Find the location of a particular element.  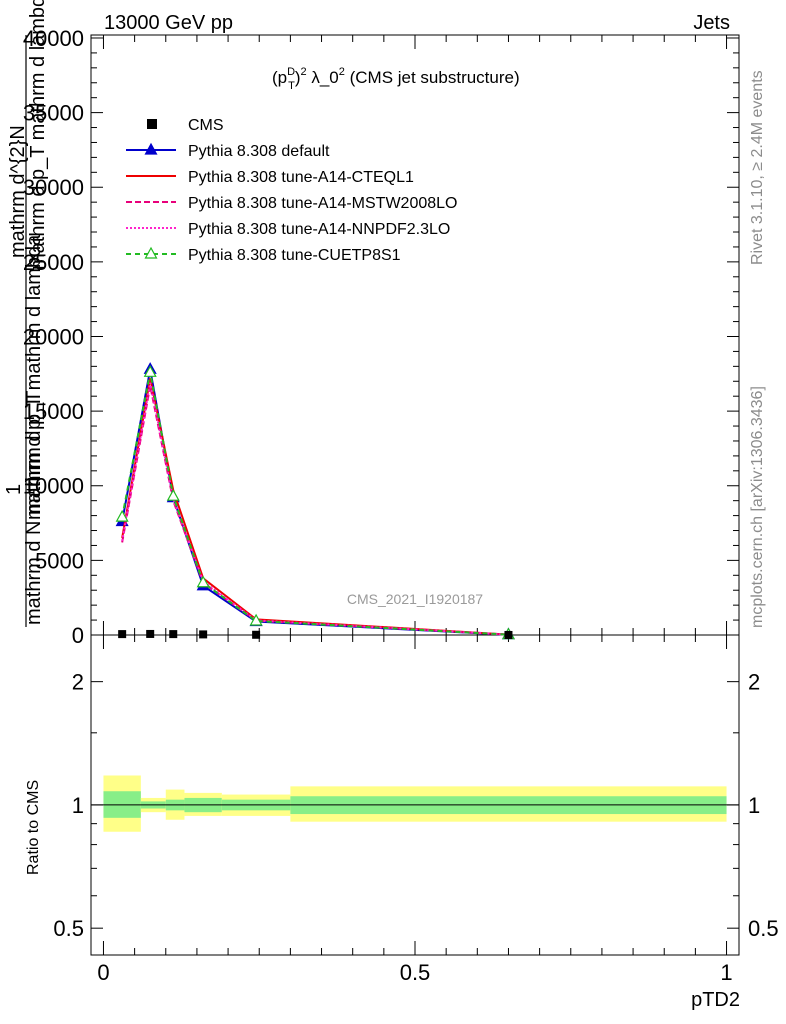

legend-label: Pythia 8.308 tune-A14-NNPDF2.3LO is located at coordinates (319, 229).